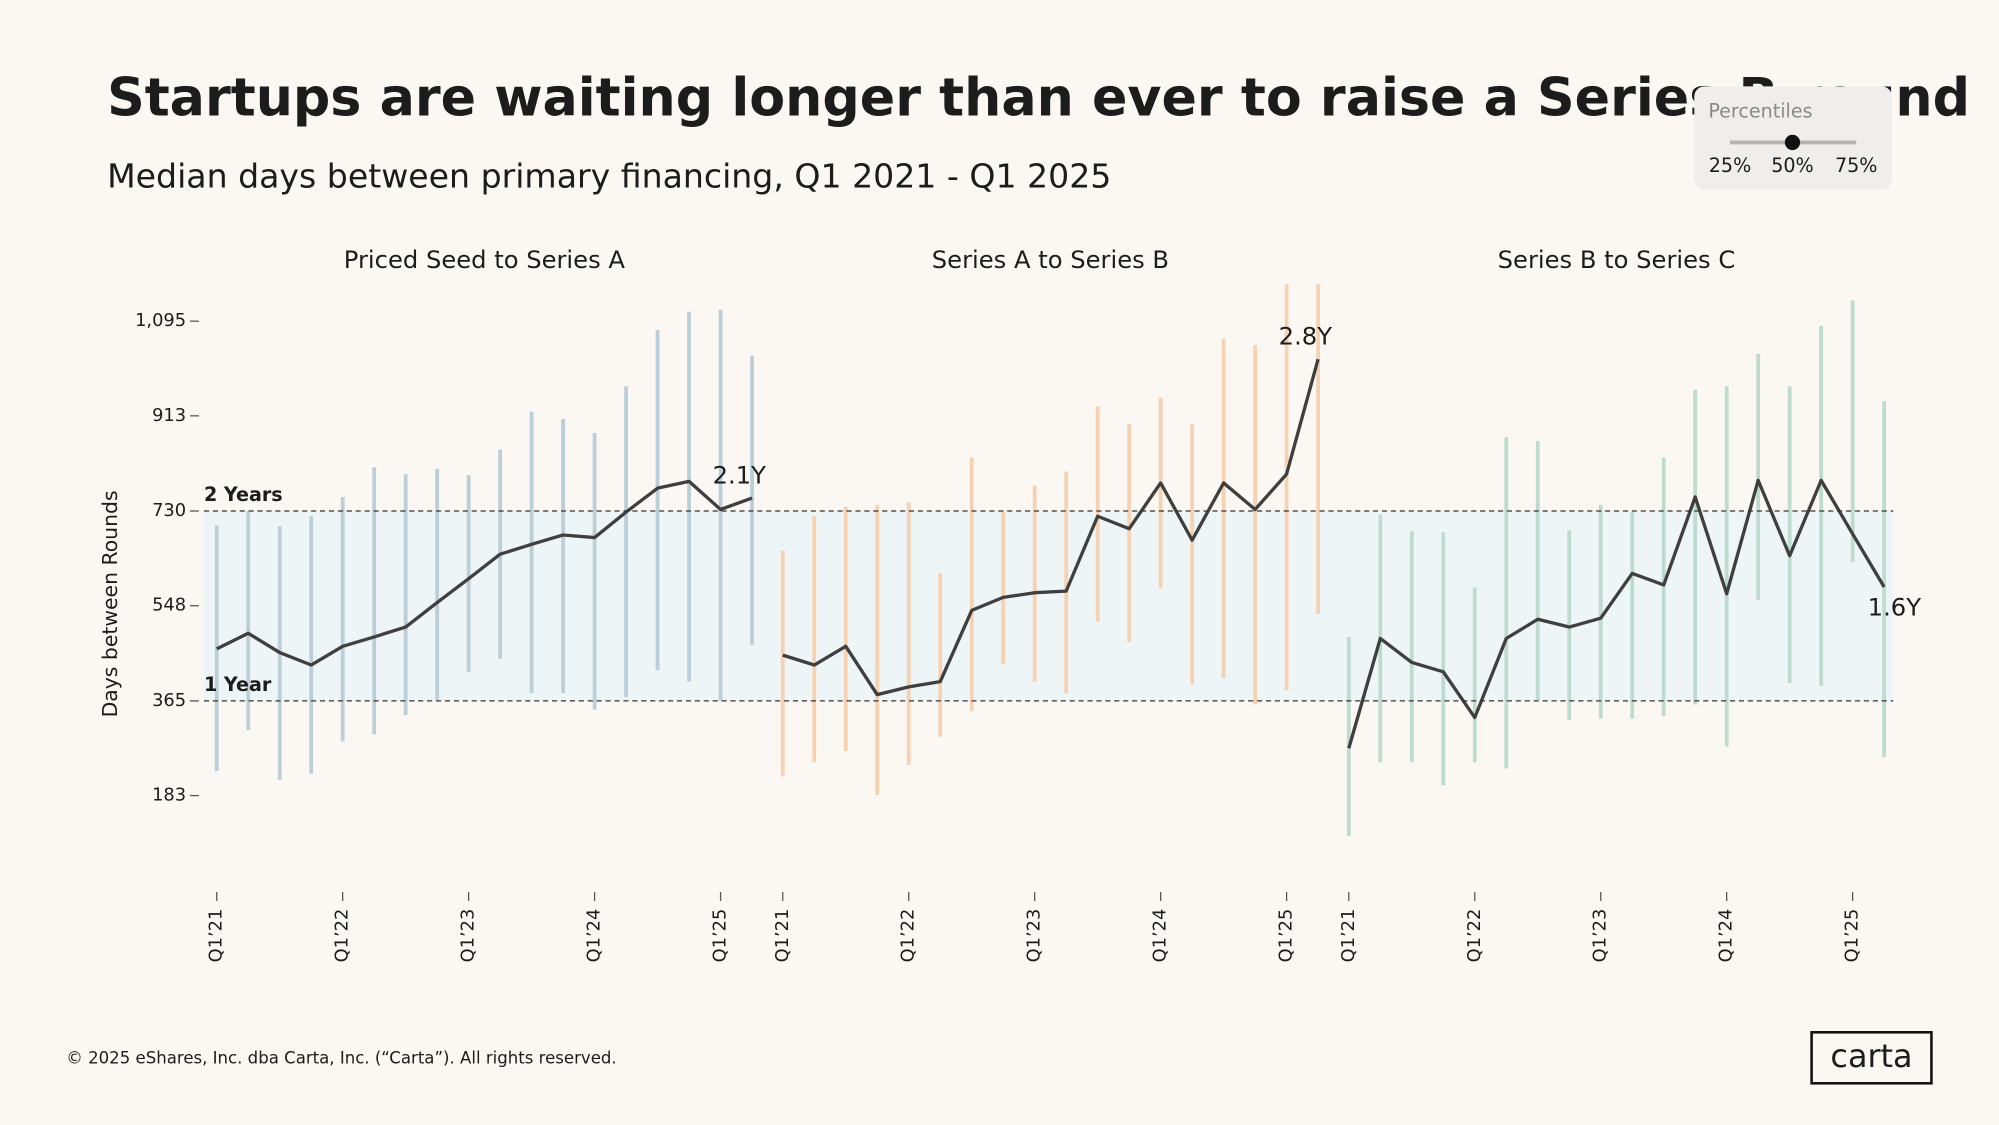 This screenshot has height=1125, width=1999. Describe the element at coordinates (160, 320) in the screenshot. I see `y-tick-label: 1,095` at that location.